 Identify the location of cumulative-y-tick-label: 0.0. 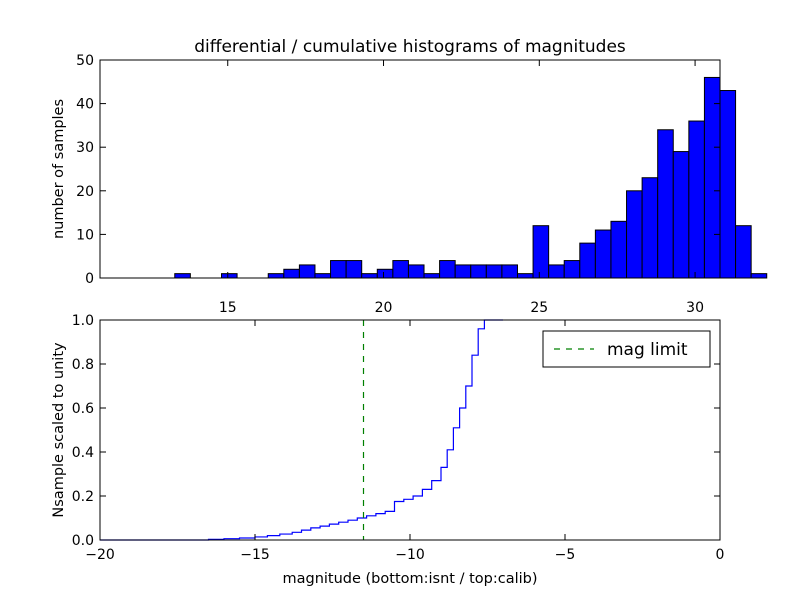
(83, 541).